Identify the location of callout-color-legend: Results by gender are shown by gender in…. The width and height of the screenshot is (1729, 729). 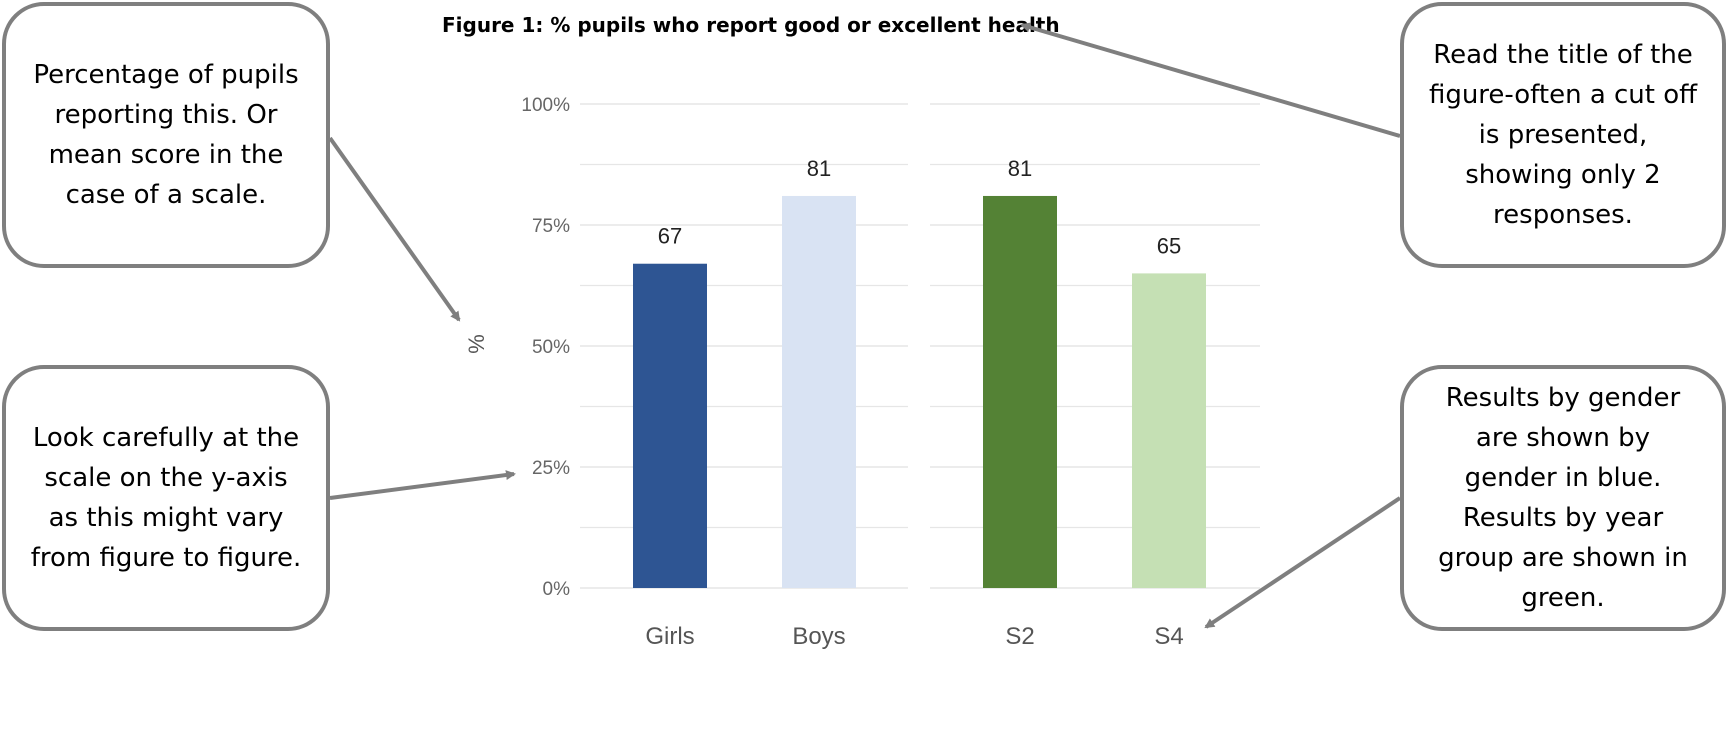
(1563, 498).